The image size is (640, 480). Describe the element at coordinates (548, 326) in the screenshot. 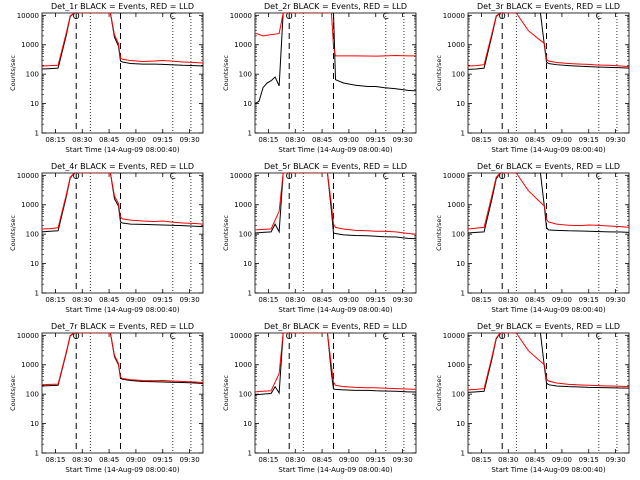

I see `chart-title: Det_9r BLACK = Events, RED = LLD` at that location.